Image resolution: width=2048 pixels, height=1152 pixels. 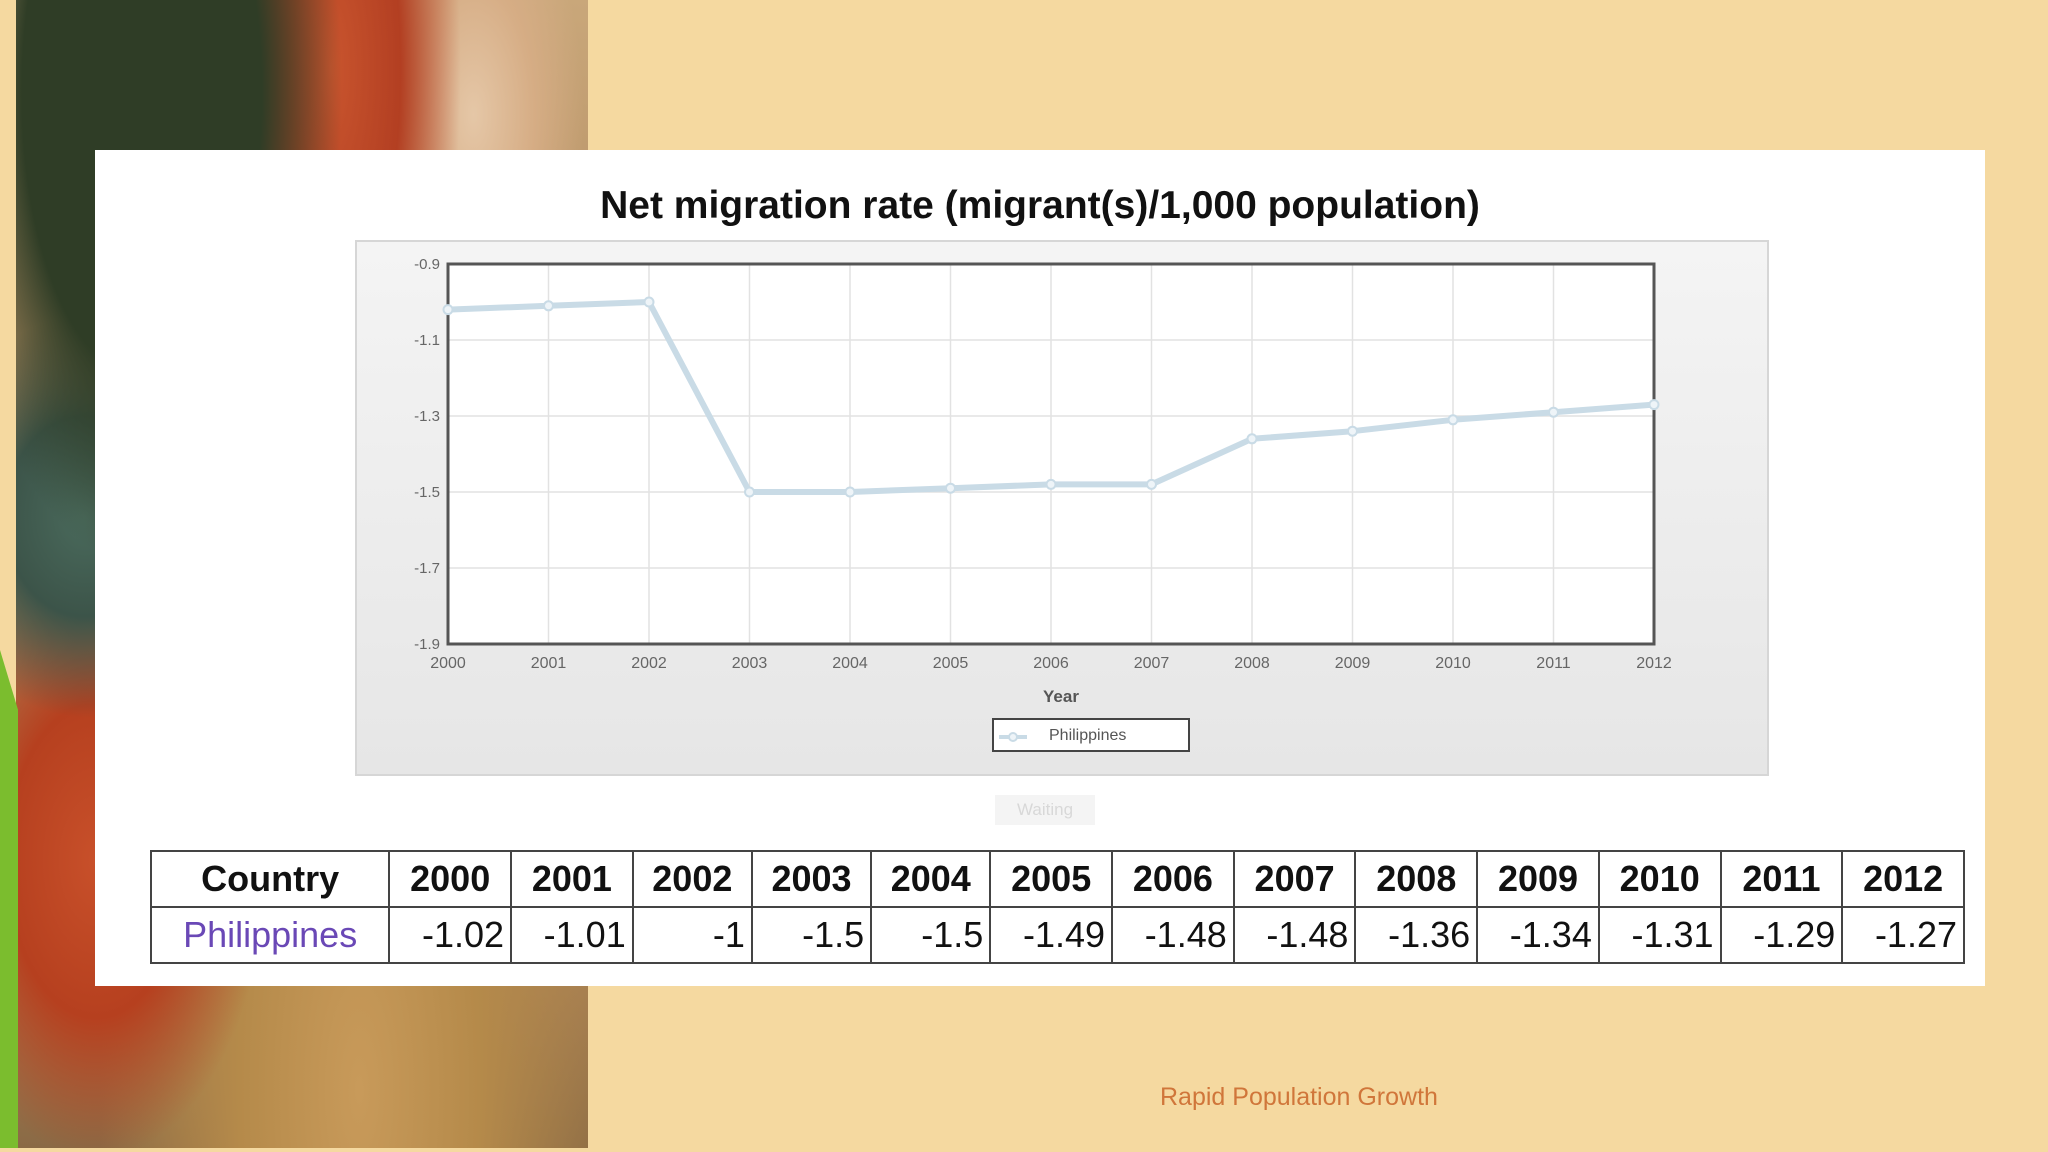 What do you see at coordinates (1013, 737) in the screenshot?
I see `legend-swatch-marker` at bounding box center [1013, 737].